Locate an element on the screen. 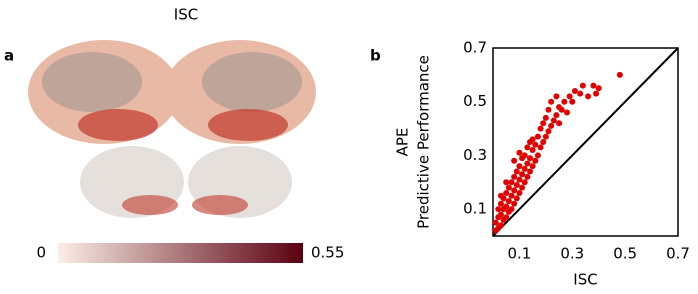  panel-label: b is located at coordinates (375, 56).